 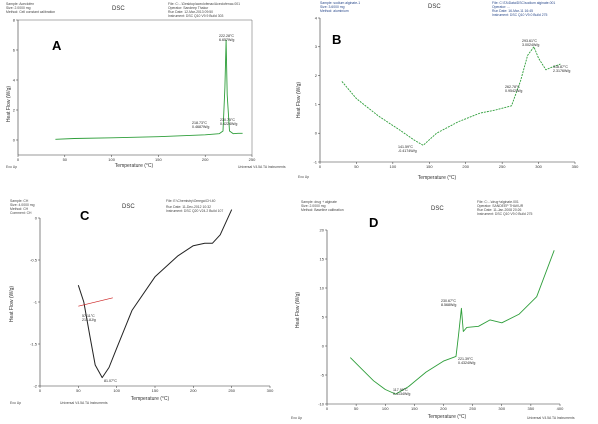 What do you see at coordinates (316, 104) in the screenshot?
I see `y-tick-label: 1` at bounding box center [316, 104].